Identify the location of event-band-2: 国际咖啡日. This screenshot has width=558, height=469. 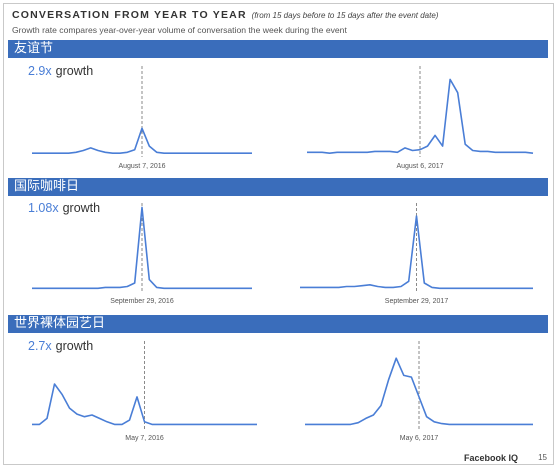
(278, 187).